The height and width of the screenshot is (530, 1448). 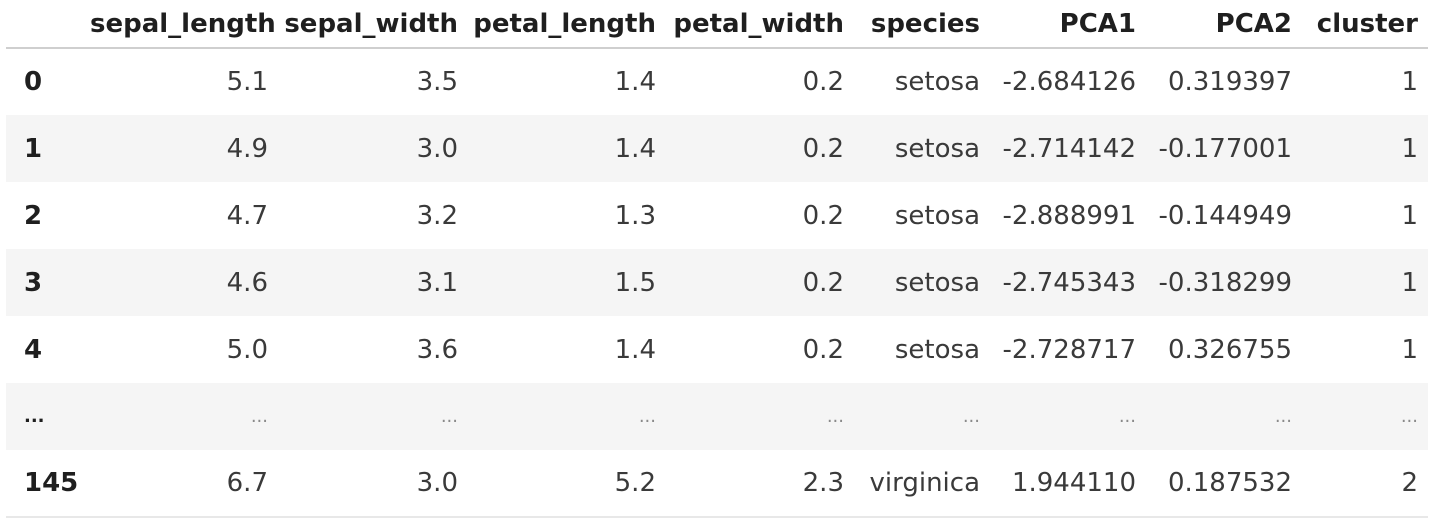 What do you see at coordinates (1068, 24) in the screenshot?
I see `header-pca1: PCA1` at bounding box center [1068, 24].